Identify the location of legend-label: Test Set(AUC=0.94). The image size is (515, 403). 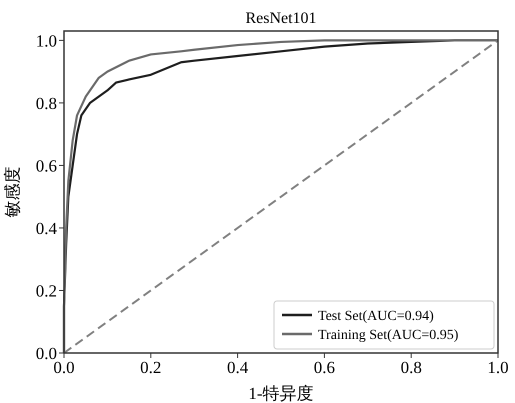
(376, 316).